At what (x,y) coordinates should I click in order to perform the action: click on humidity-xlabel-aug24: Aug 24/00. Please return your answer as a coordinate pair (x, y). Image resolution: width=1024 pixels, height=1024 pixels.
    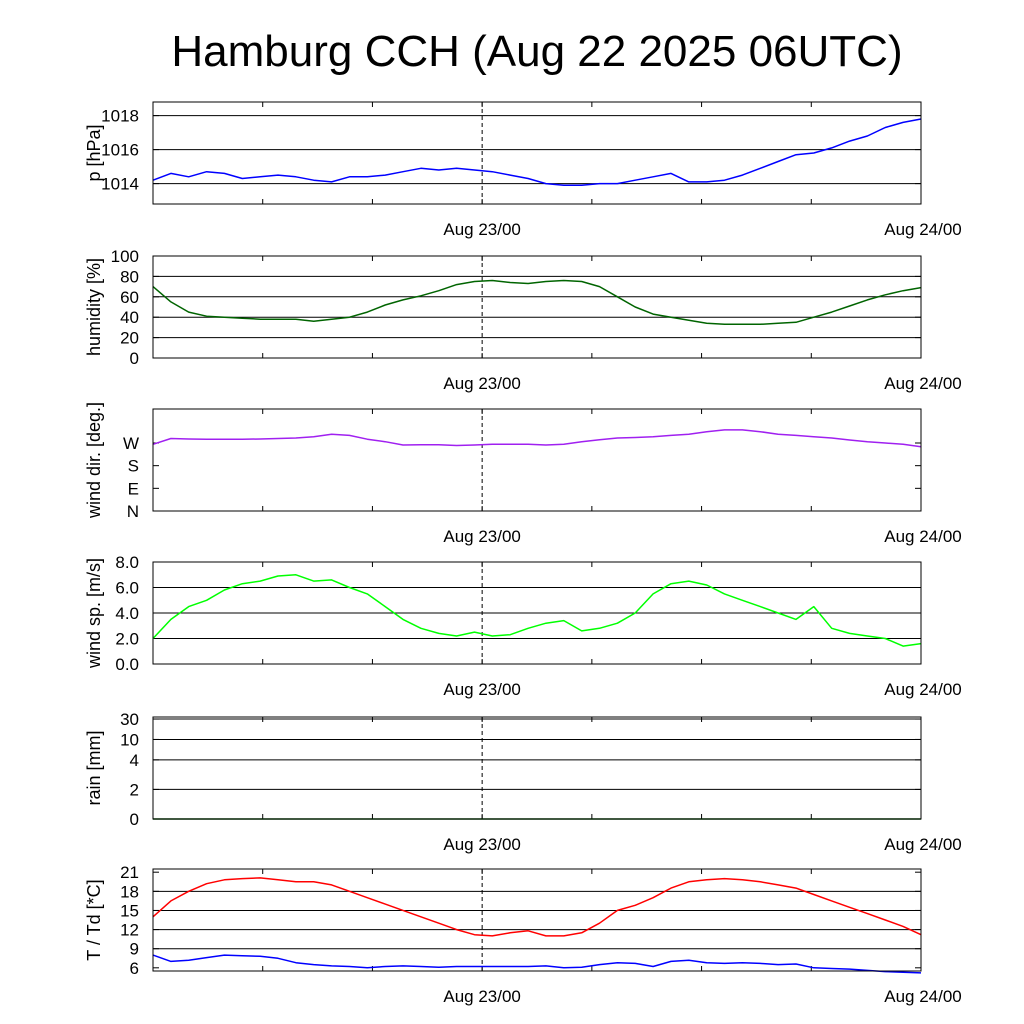
    Looking at the image, I should click on (923, 383).